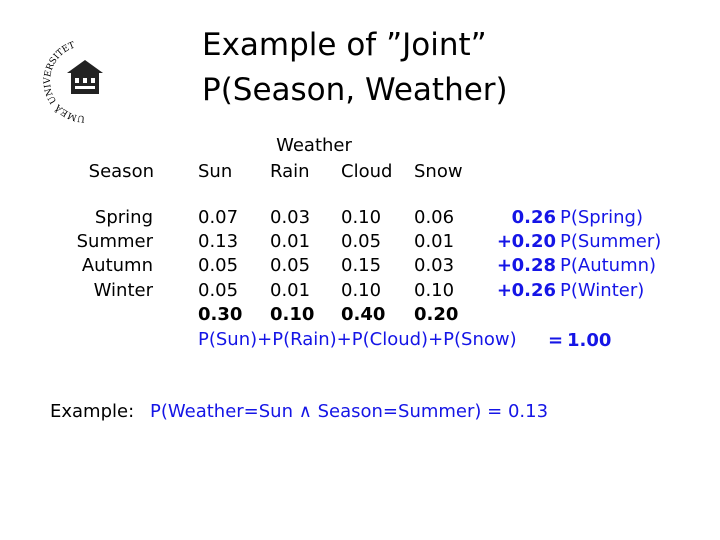 The width and height of the screenshot is (720, 540). Describe the element at coordinates (611, 241) in the screenshot. I see `marginal-label: P(Summer)` at that location.